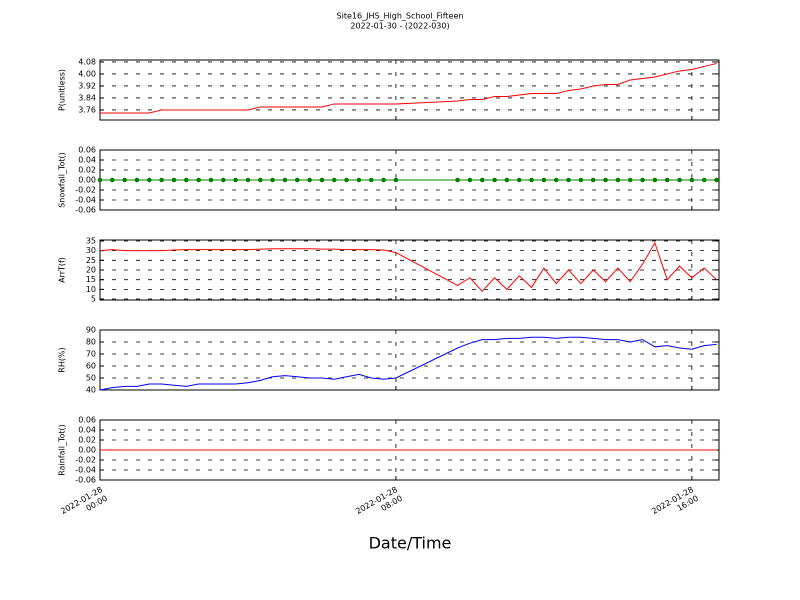  What do you see at coordinates (410, 543) in the screenshot?
I see `x-axis-label: Date/Time` at bounding box center [410, 543].